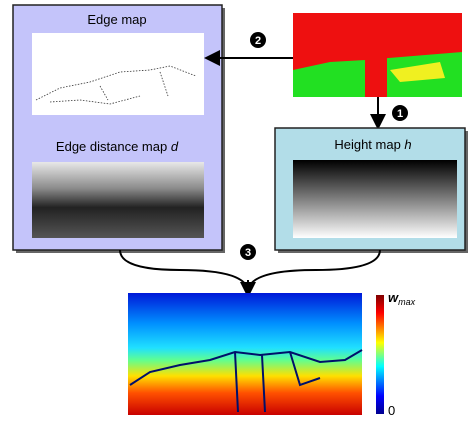 This screenshot has height=427, width=473. Describe the element at coordinates (118, 200) in the screenshot. I see `edge-distance-image` at that location.